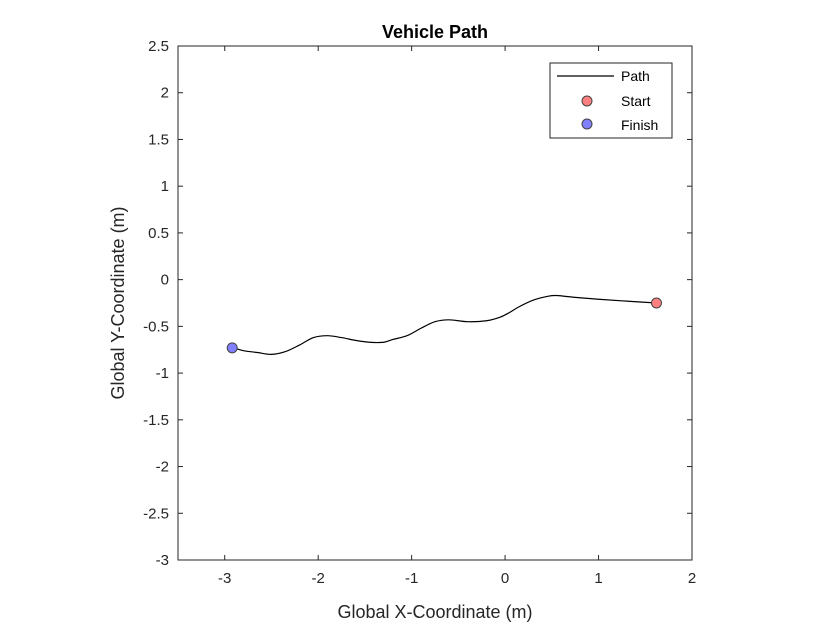 This screenshot has width=840, height=630. What do you see at coordinates (232, 348) in the screenshot?
I see `finish-marker` at bounding box center [232, 348].